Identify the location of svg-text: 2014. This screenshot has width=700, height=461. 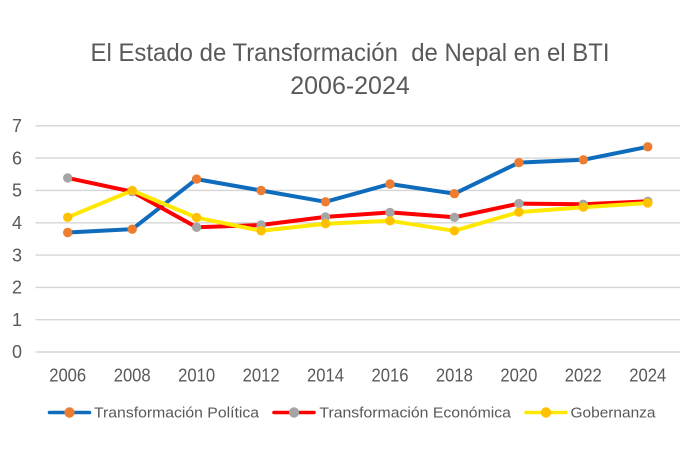
(325, 375).